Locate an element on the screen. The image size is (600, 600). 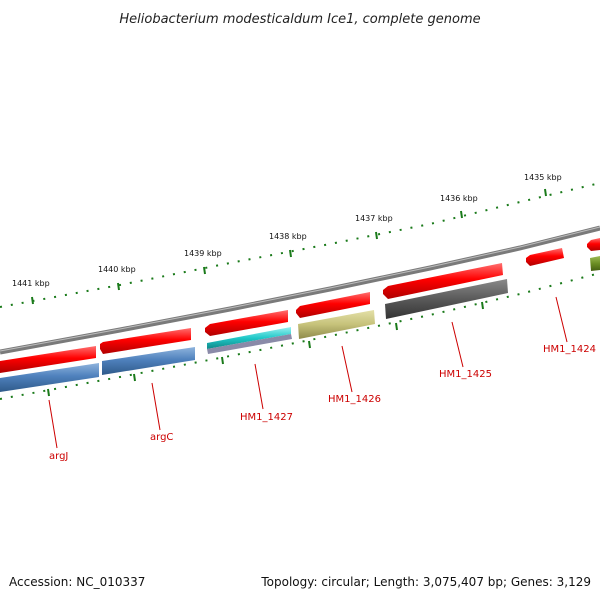
gene-label: HM1_1427 is located at coordinates (266, 417).